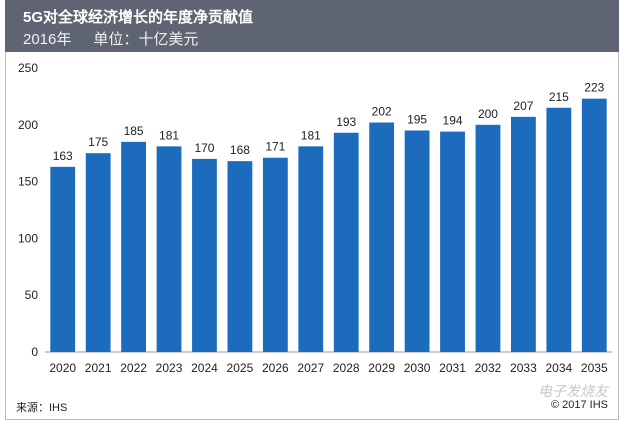  Describe the element at coordinates (417, 368) in the screenshot. I see `x-tick-label: 2030` at that location.